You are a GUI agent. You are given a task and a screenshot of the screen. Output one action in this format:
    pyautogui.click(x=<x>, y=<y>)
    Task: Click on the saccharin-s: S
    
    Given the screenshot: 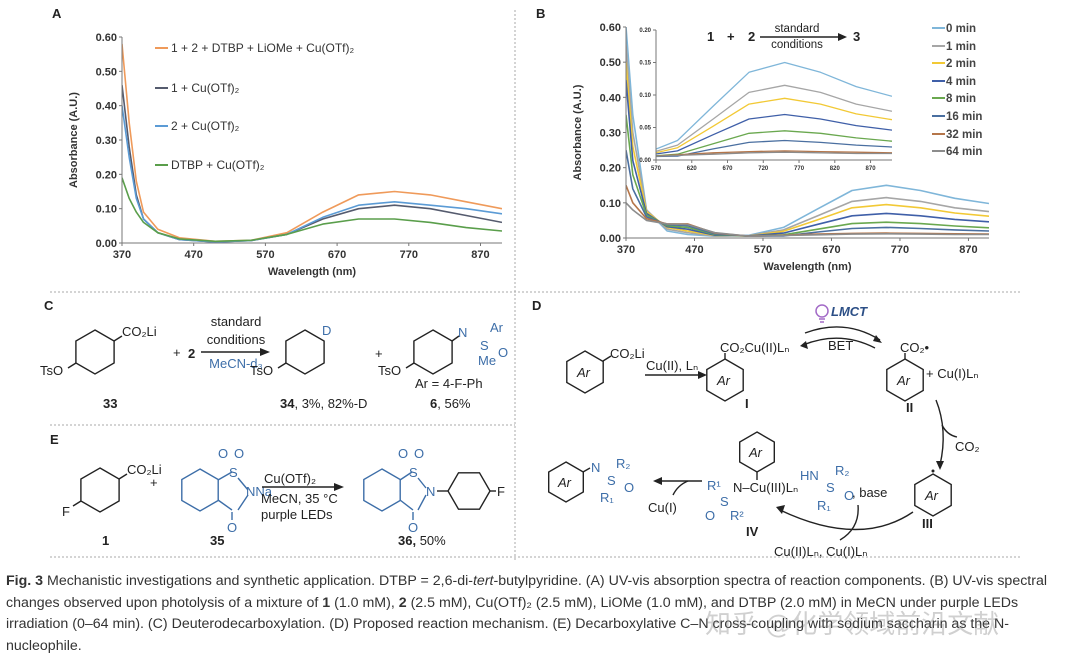 What is the action you would take?
    pyautogui.click(x=413, y=472)
    